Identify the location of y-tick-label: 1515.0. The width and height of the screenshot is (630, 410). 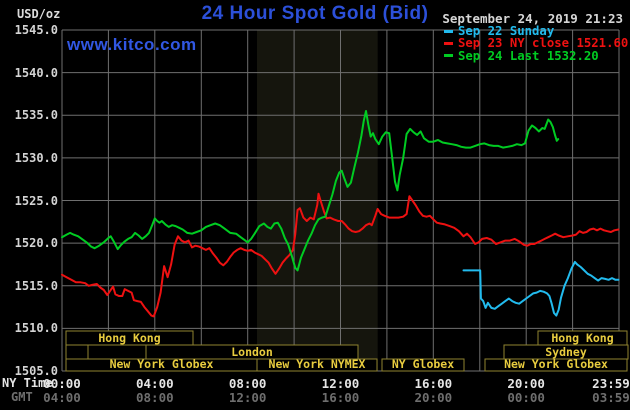
(36, 285).